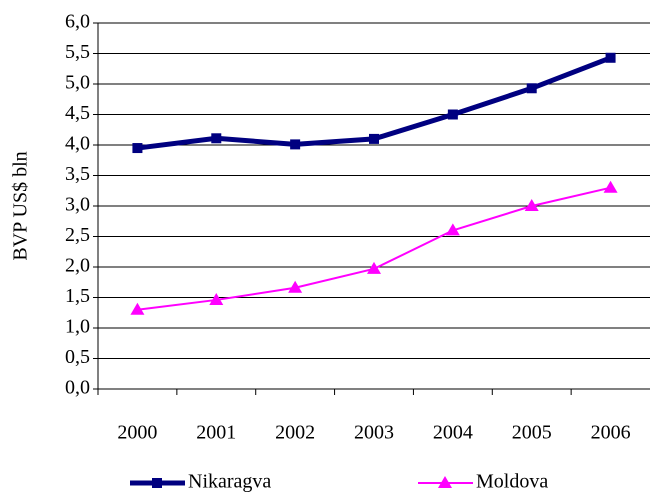 Image resolution: width=651 pixels, height=495 pixels. What do you see at coordinates (77, 22) in the screenshot?
I see `y-tick-label: 6,0` at bounding box center [77, 22].